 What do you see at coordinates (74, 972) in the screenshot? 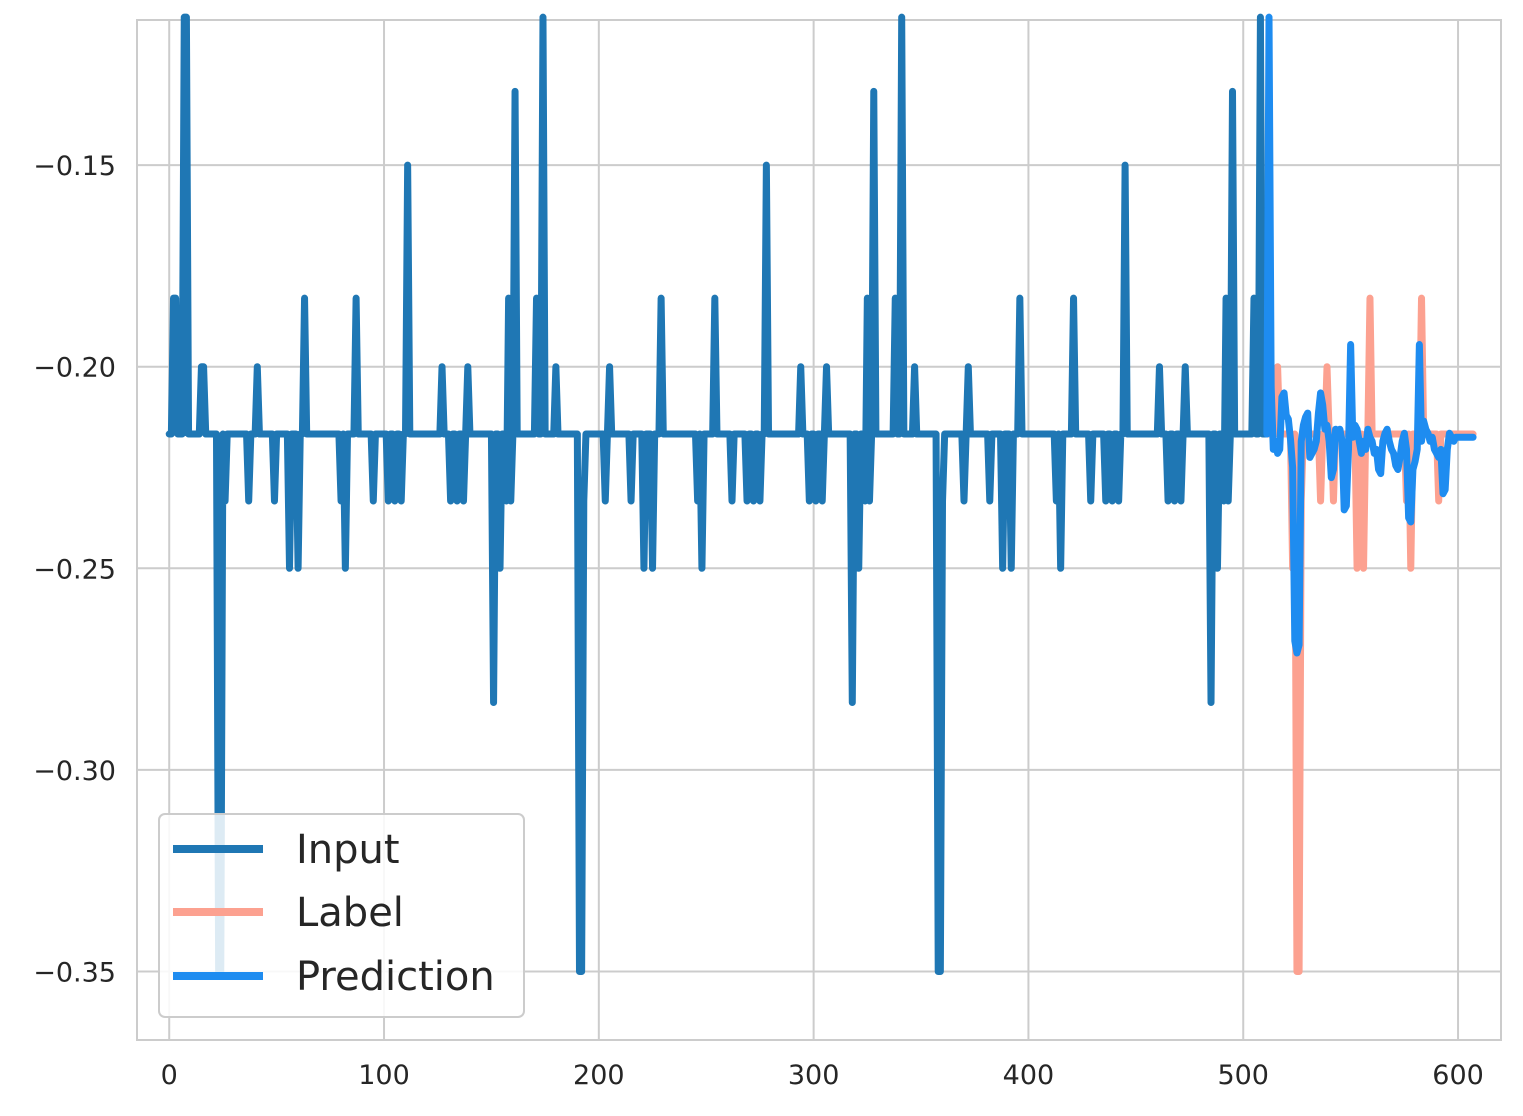
I see `y-tick-label: −0.35` at bounding box center [74, 972].